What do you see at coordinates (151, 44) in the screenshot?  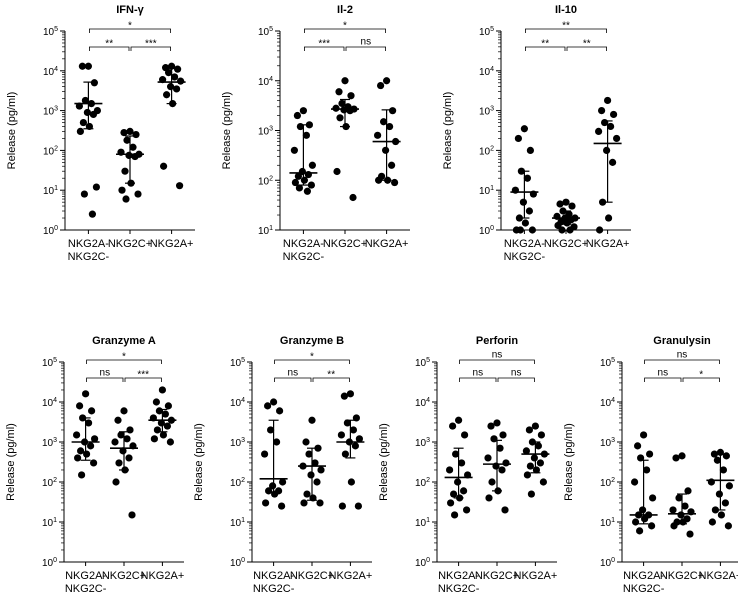 I see `significance-label: ***` at bounding box center [151, 44].